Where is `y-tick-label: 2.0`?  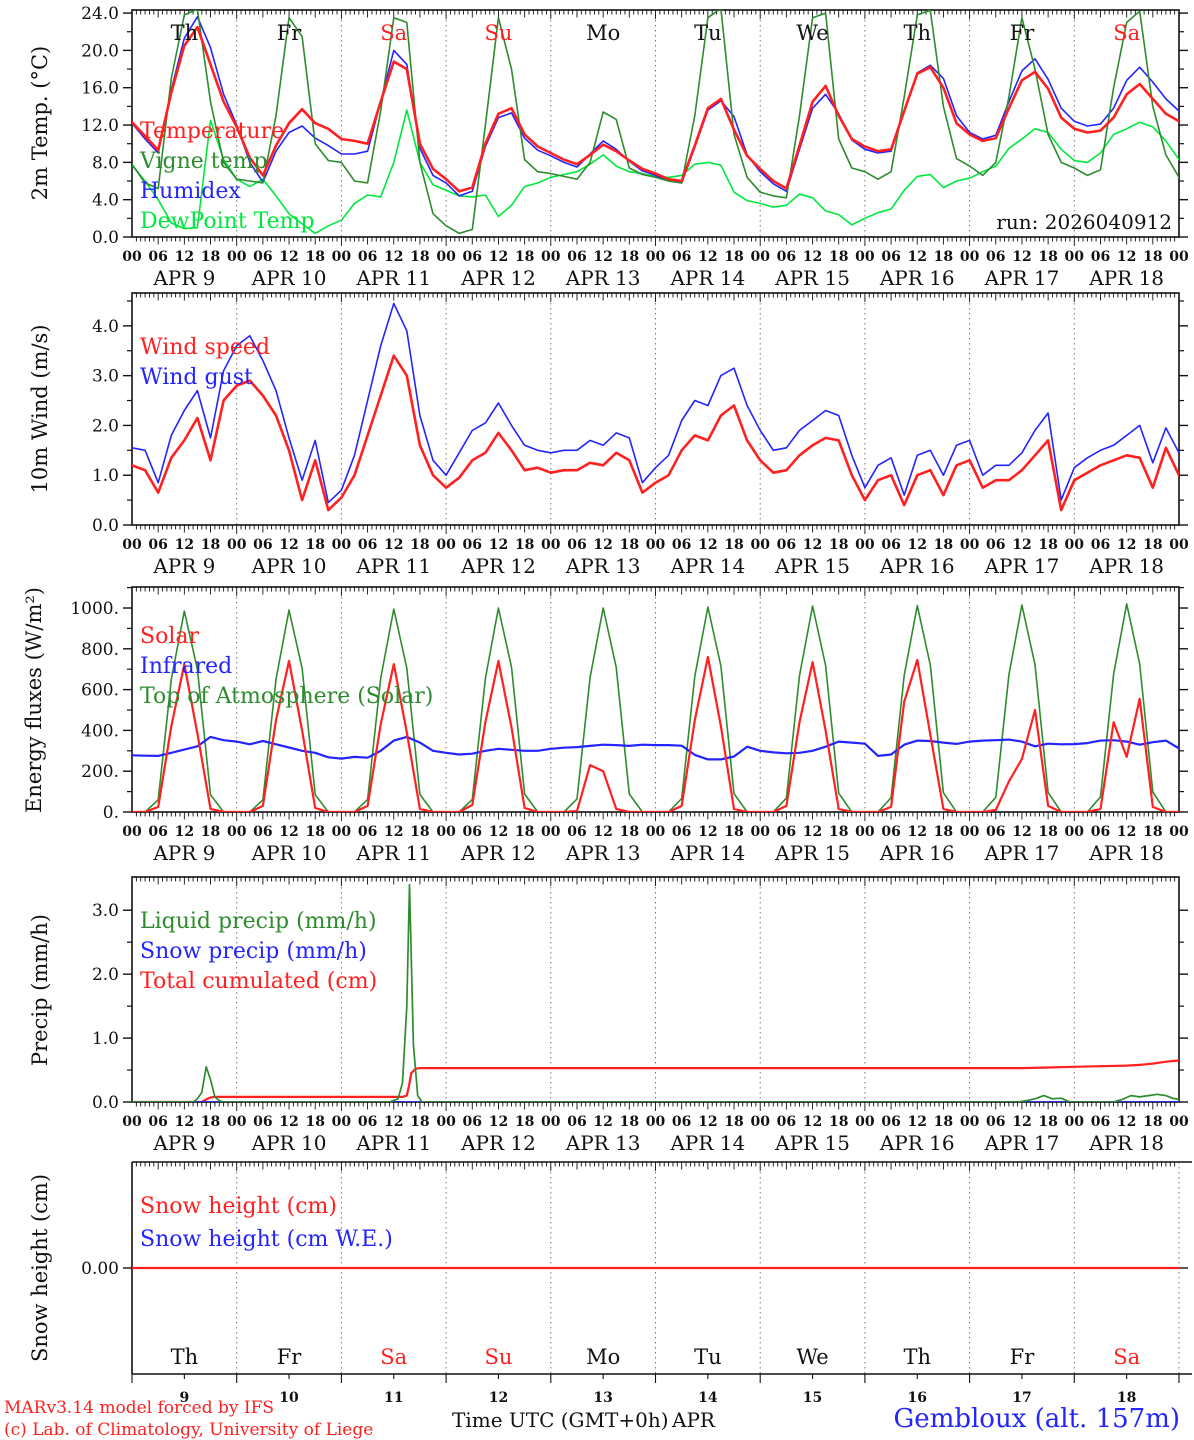 y-tick-label: 2.0 is located at coordinates (105, 426).